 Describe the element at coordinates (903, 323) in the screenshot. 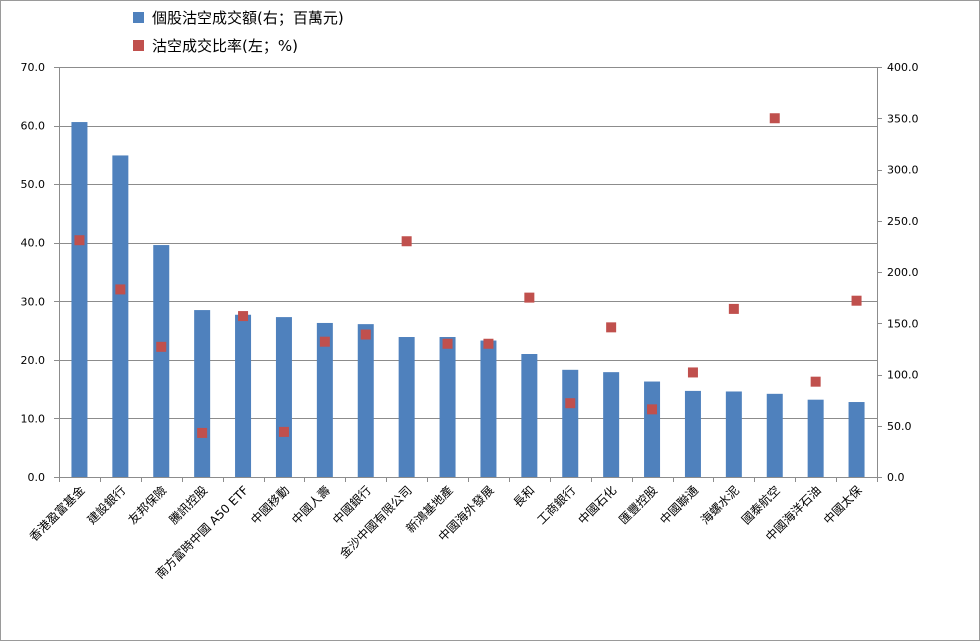

I see `right-axis-label: 150.0` at that location.